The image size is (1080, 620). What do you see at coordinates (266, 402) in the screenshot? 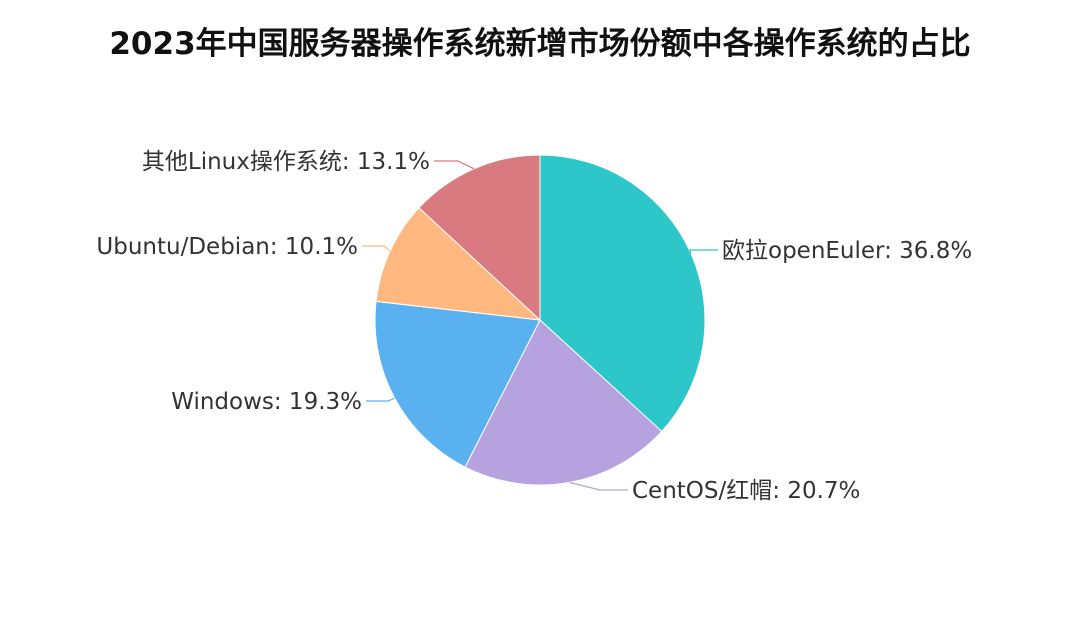
I see `slice-label-3: Windows: 19.3%` at bounding box center [266, 402].